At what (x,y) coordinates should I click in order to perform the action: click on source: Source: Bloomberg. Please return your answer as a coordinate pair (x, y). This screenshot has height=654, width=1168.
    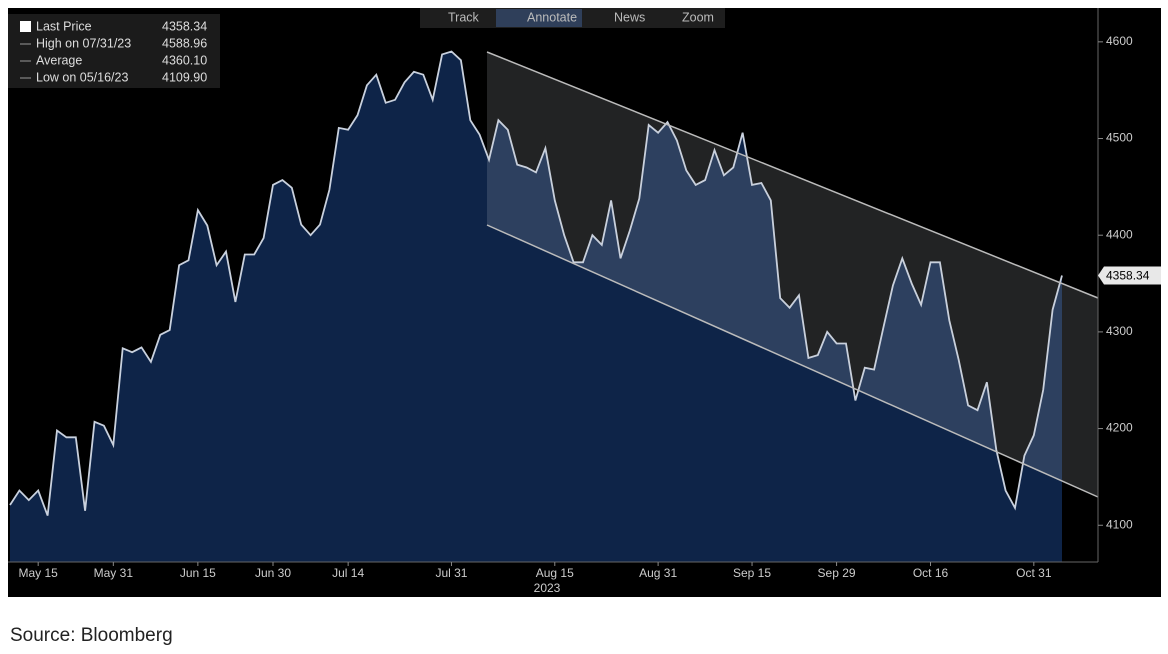
    Looking at the image, I should click on (91, 635).